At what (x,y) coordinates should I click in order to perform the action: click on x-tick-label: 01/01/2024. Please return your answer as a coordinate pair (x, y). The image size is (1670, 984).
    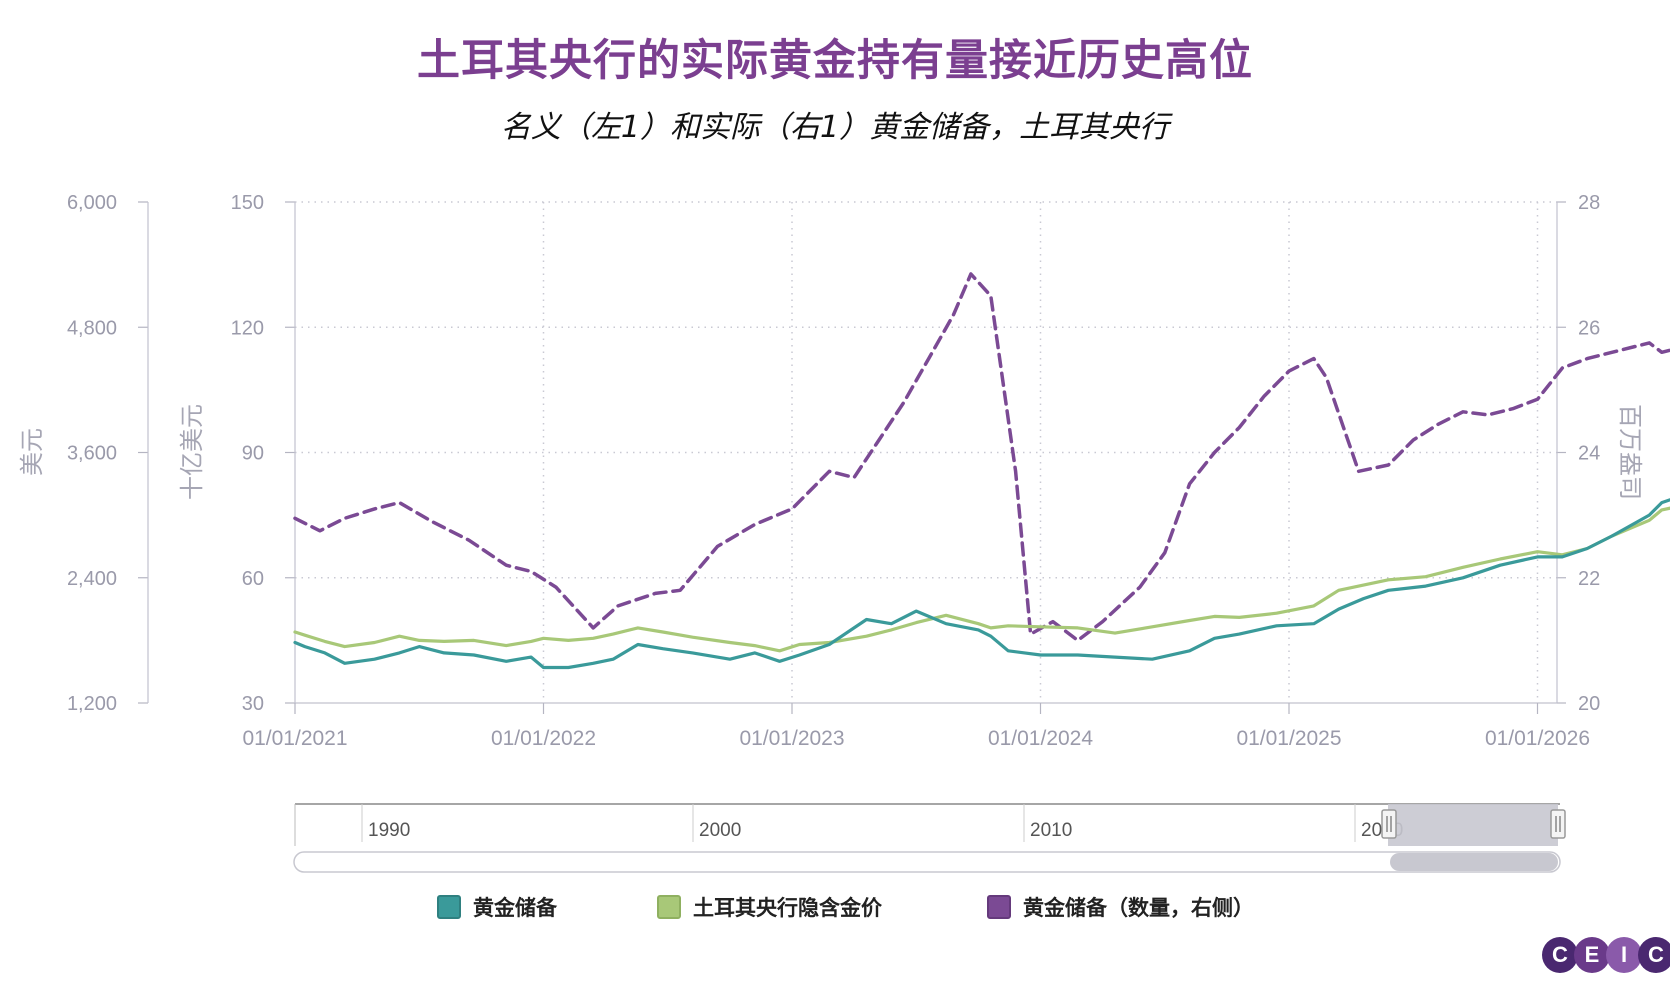
    Looking at the image, I should click on (1040, 738).